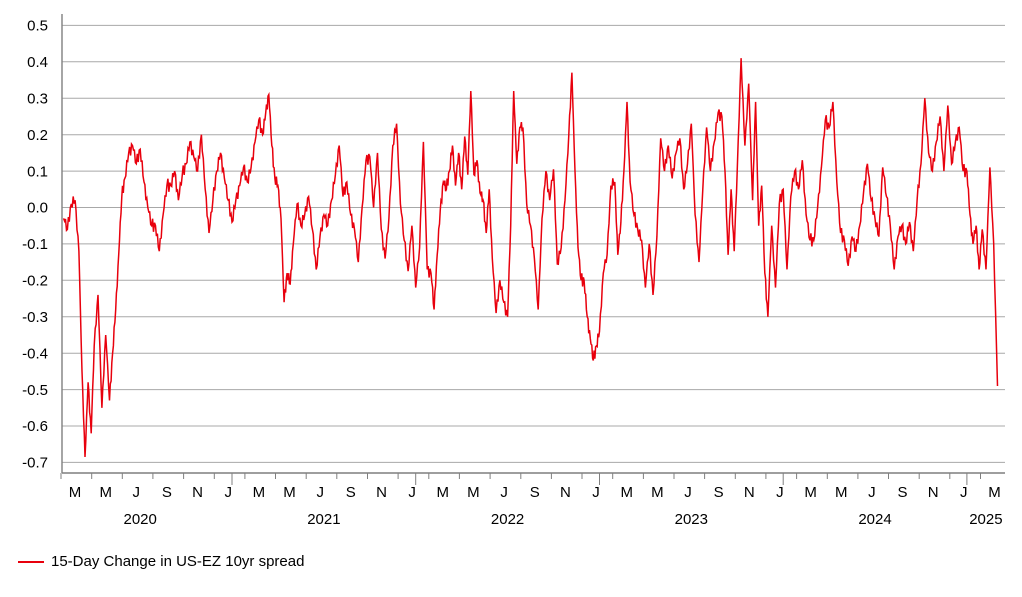 This screenshot has width=1022, height=597. What do you see at coordinates (323, 519) in the screenshot?
I see `x-axis-year-label: 2021` at bounding box center [323, 519].